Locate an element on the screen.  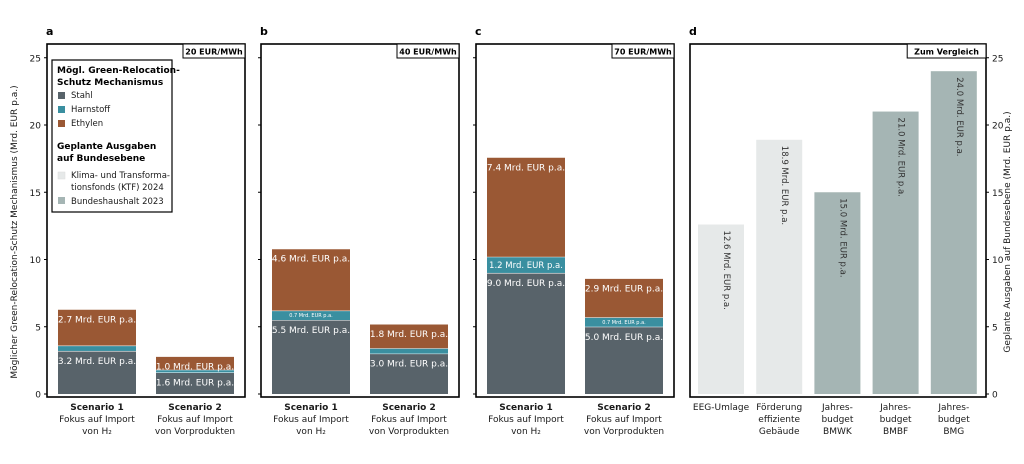
y-tick-label: 0 is located at coordinates (38, 396).